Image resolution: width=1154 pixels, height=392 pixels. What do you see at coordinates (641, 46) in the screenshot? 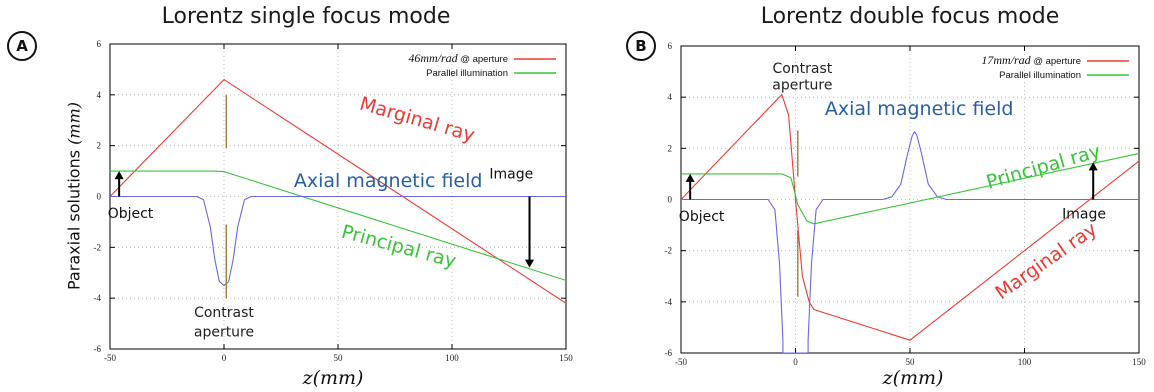
I see `panel-badge-b: B` at bounding box center [641, 46].